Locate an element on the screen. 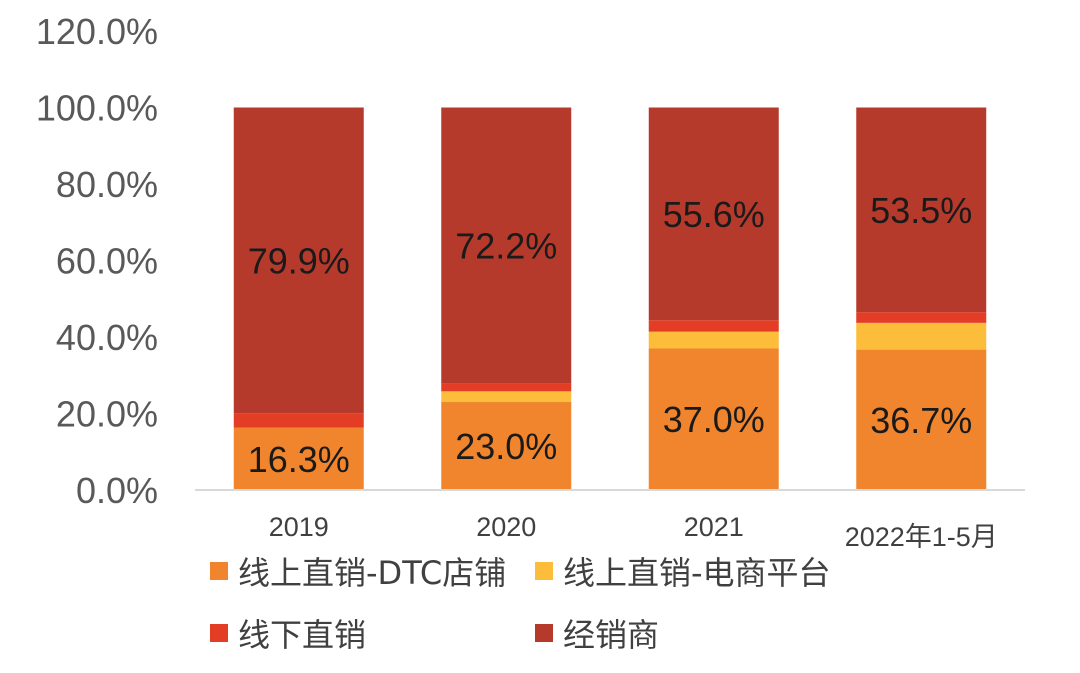  legend-label-distributor: 经销商 is located at coordinates (611, 635).